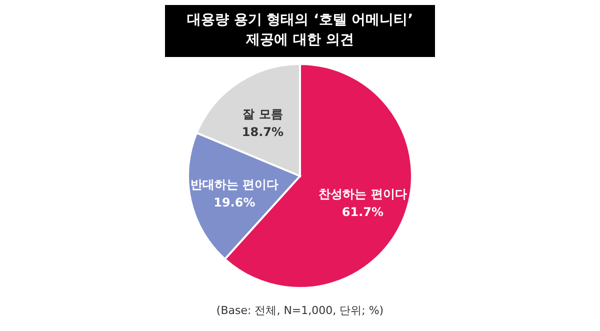  What do you see at coordinates (363, 212) in the screenshot?
I see `data-label: 61.7%` at bounding box center [363, 212].